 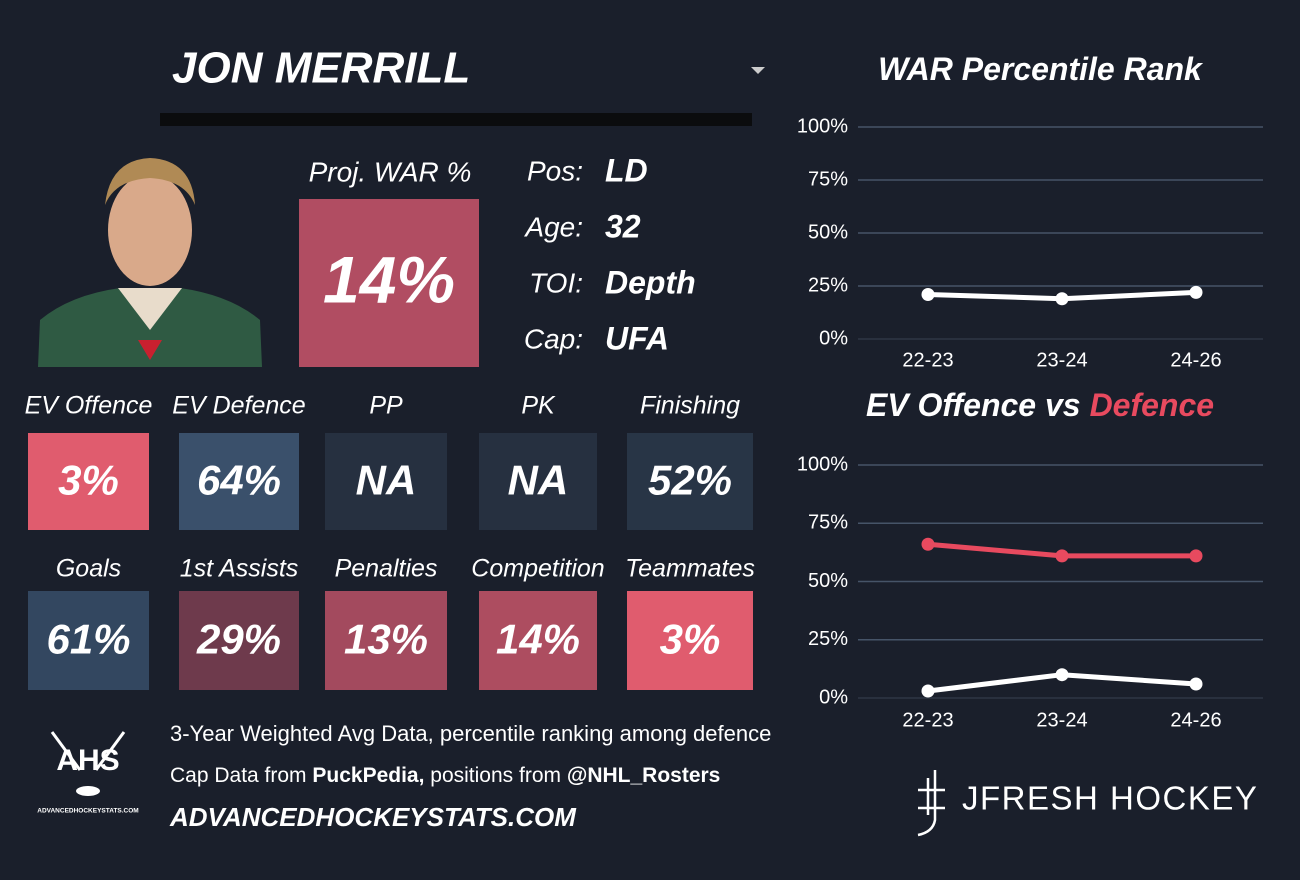 I want to click on info-value: Depth, so click(x=650, y=282).